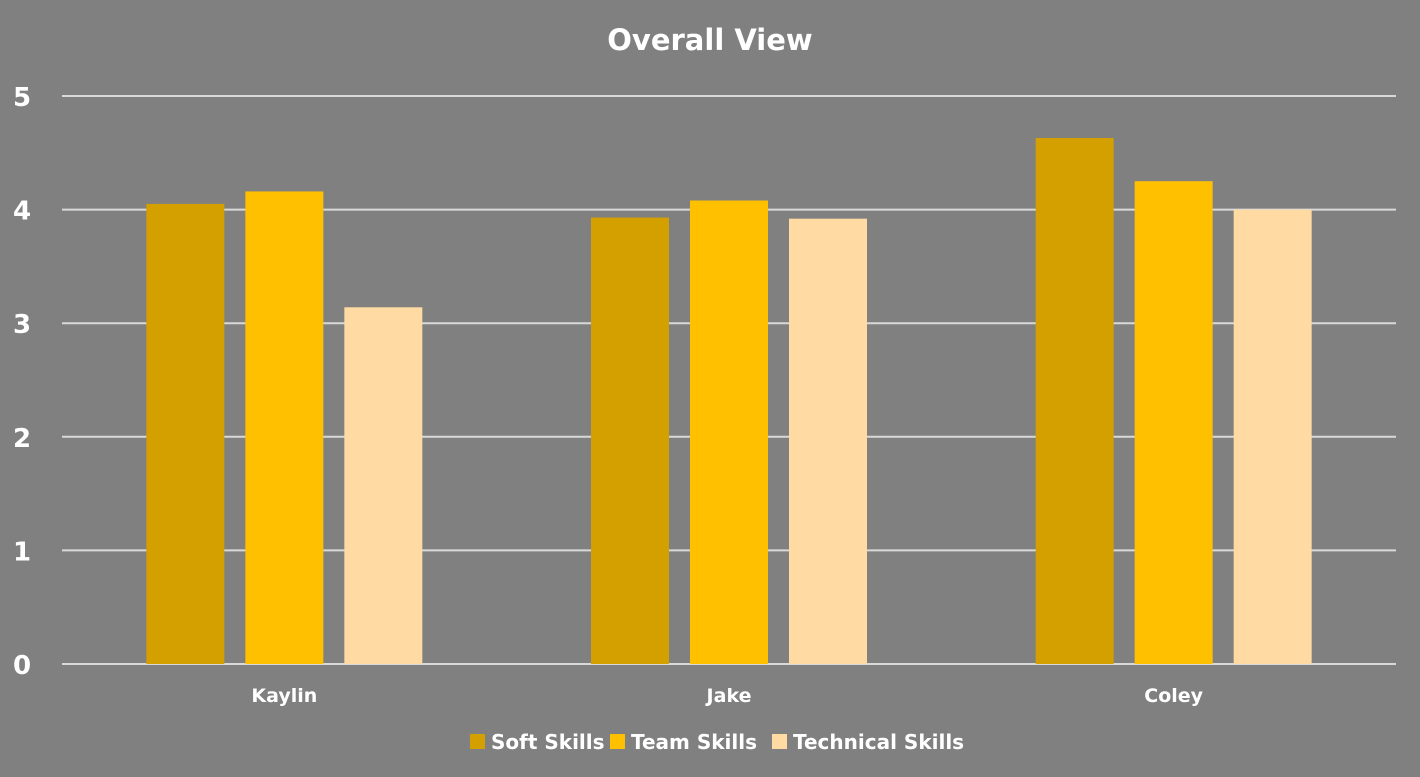 The image size is (1420, 777). Describe the element at coordinates (284, 696) in the screenshot. I see `x-tick-label: Kaylin` at that location.